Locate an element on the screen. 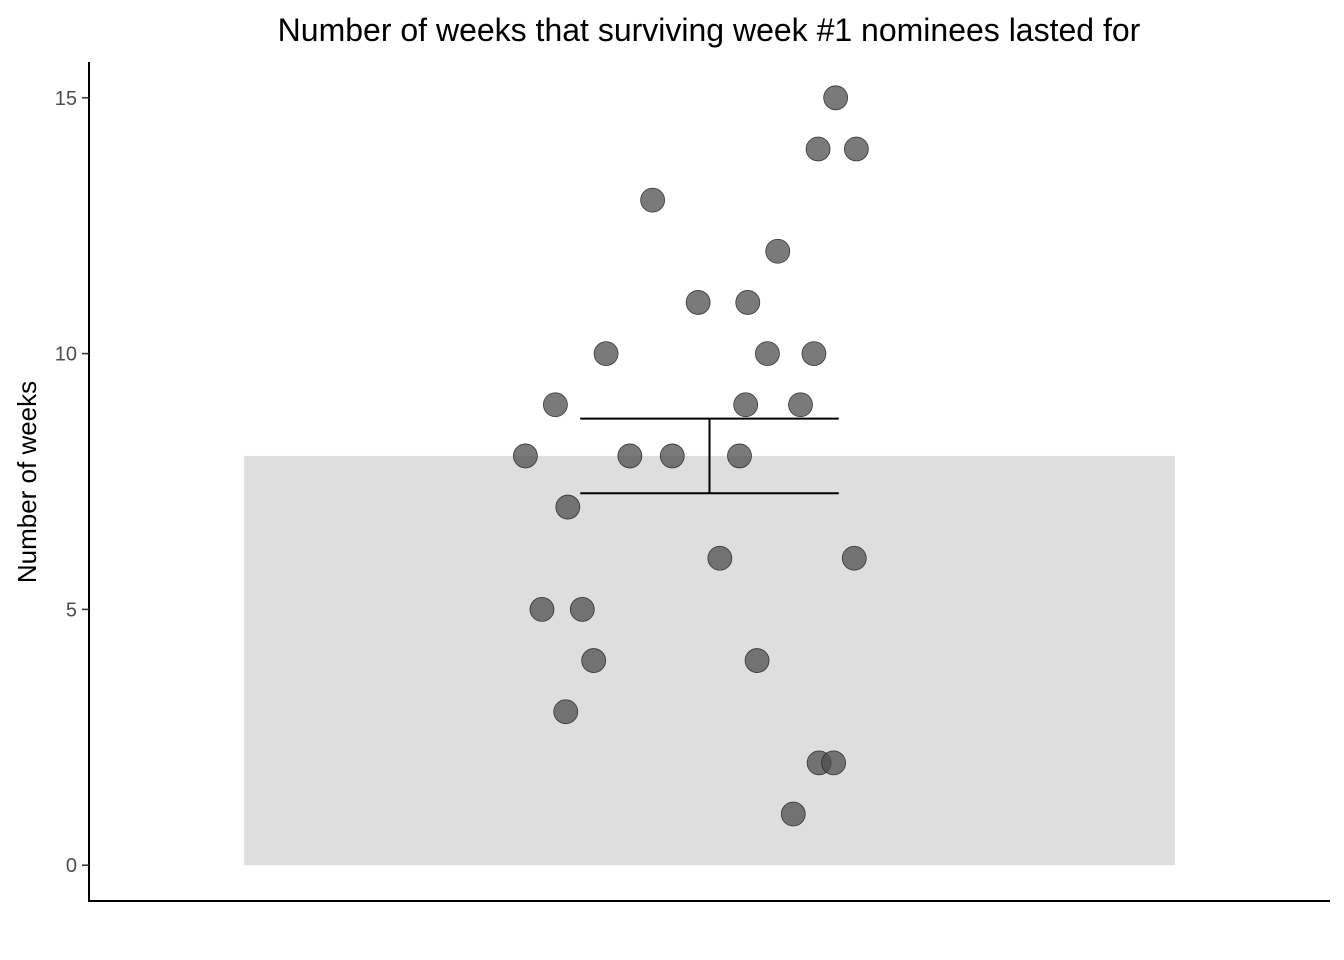 This screenshot has height=960, width=1344. y-tick-label: 0 is located at coordinates (71, 866).